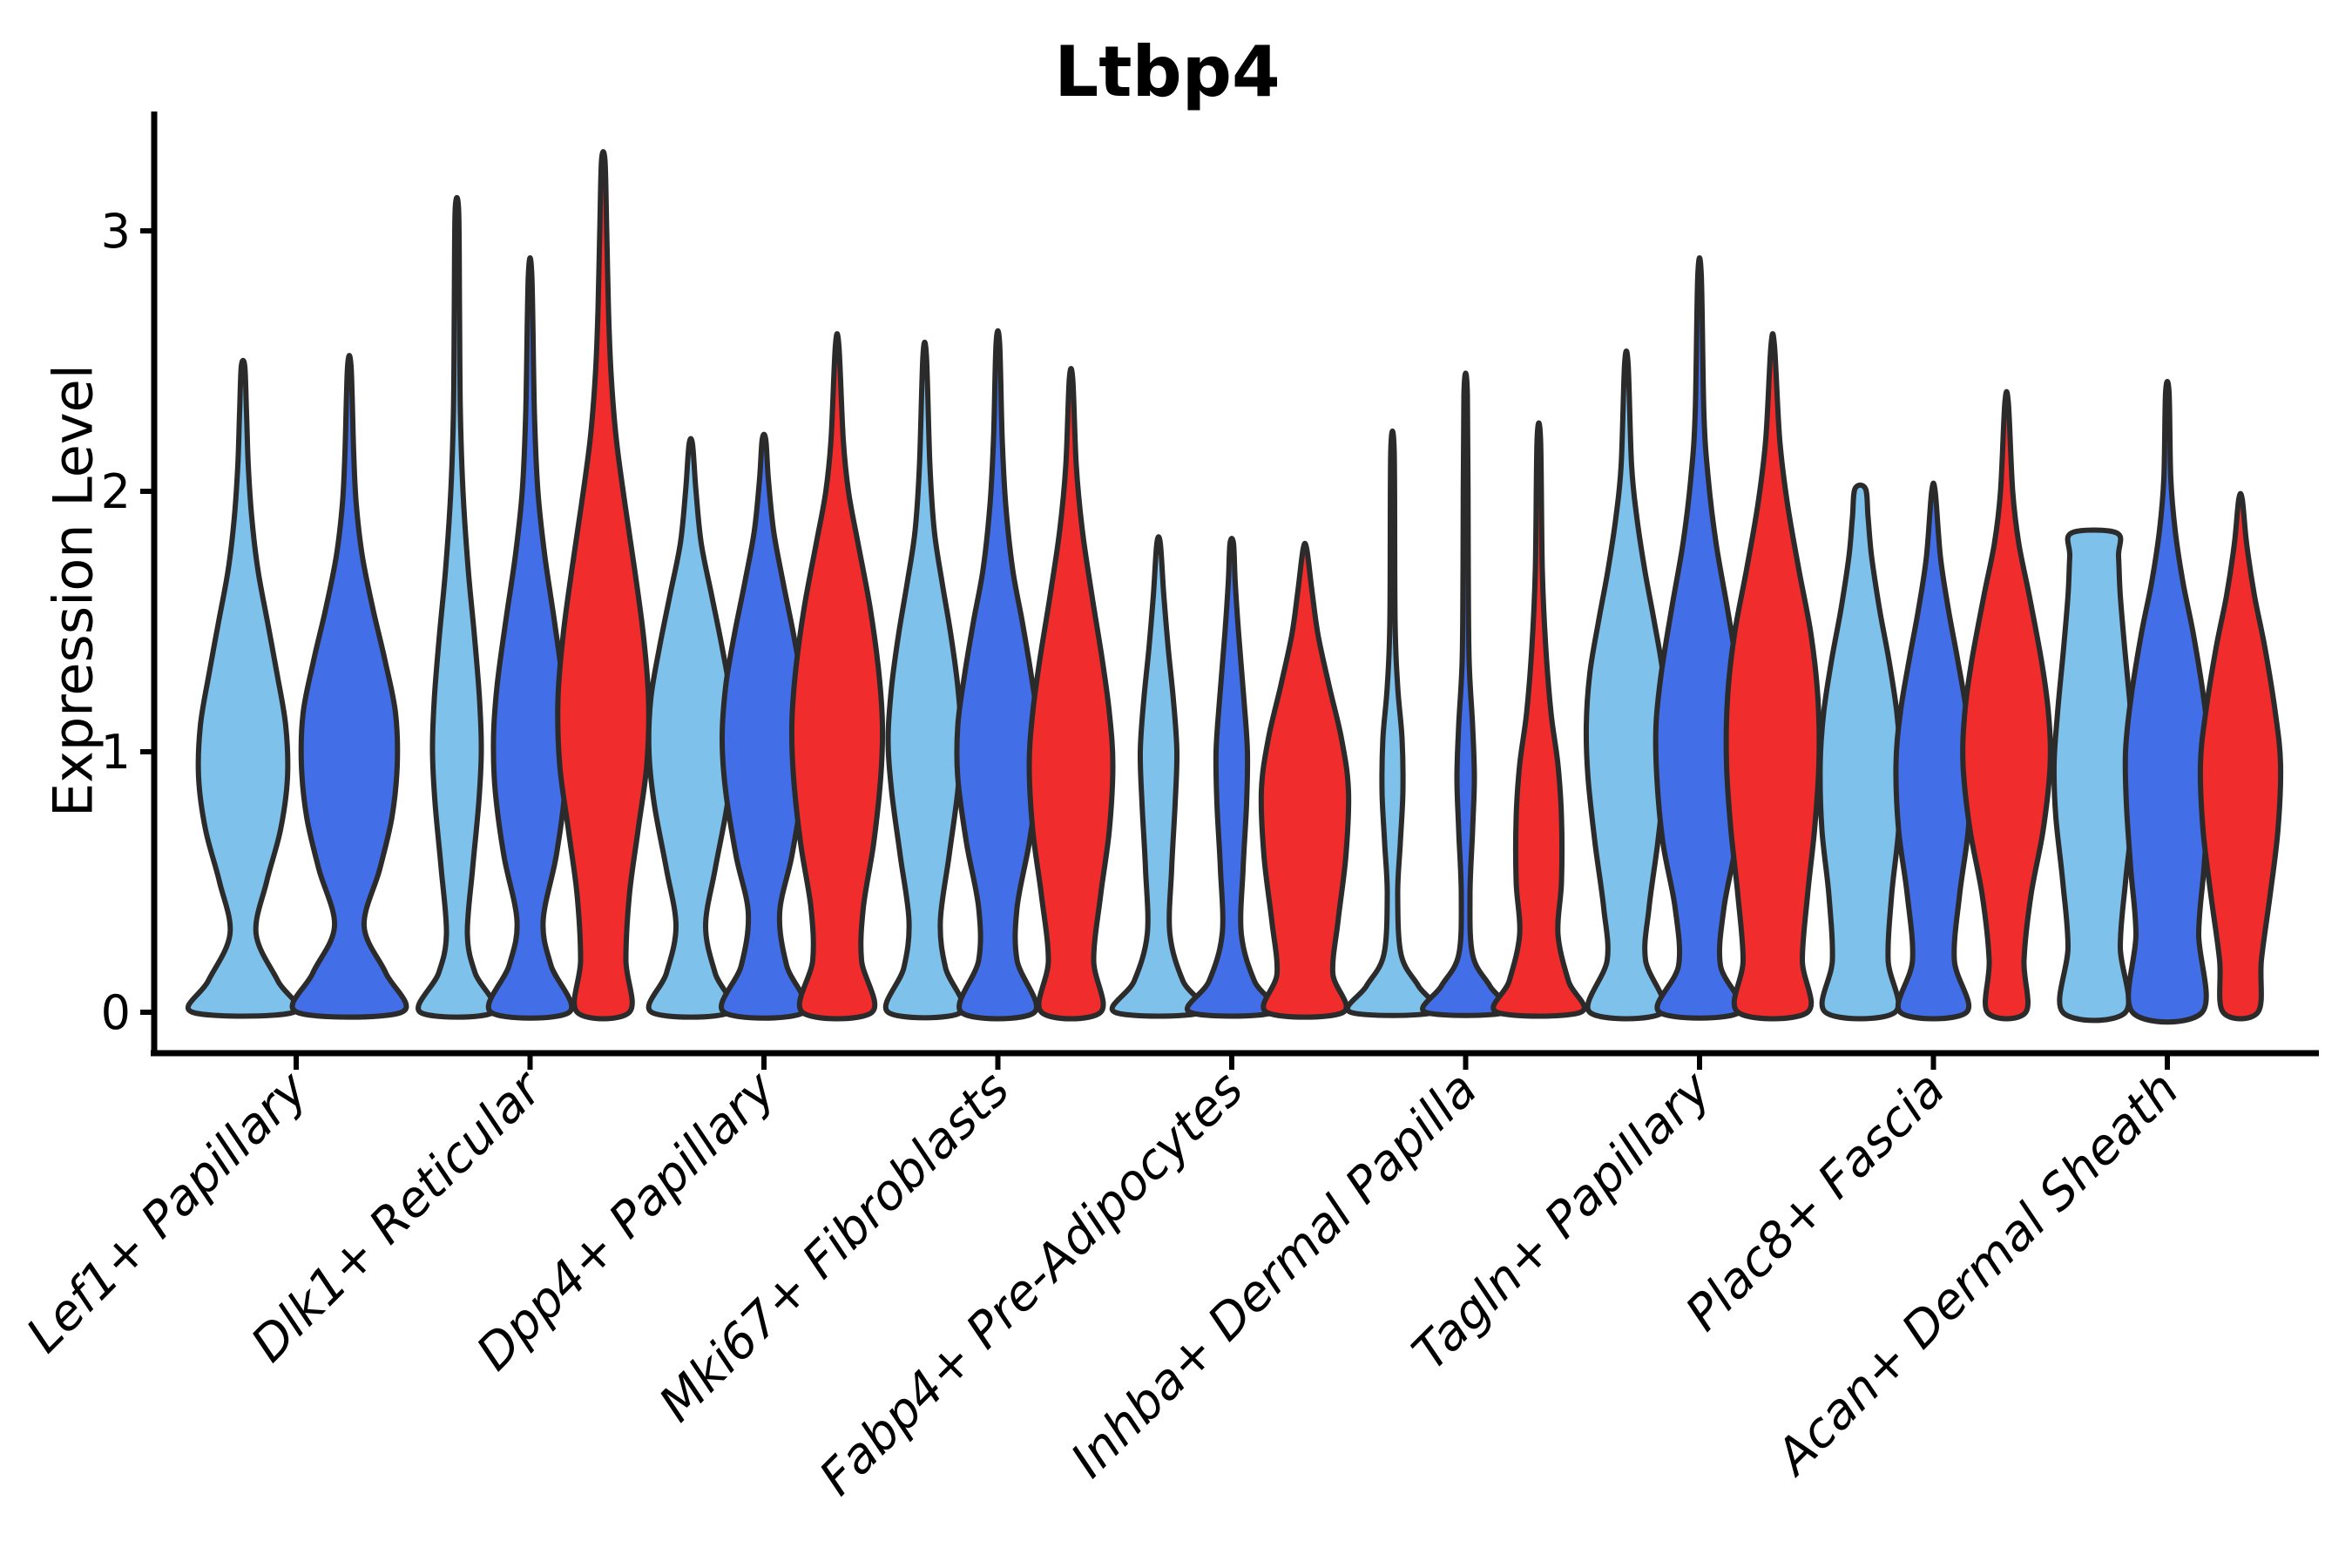 The height and width of the screenshot is (1568, 2352). What do you see at coordinates (73, 590) in the screenshot?
I see `y-axis-label: Expression Level` at bounding box center [73, 590].